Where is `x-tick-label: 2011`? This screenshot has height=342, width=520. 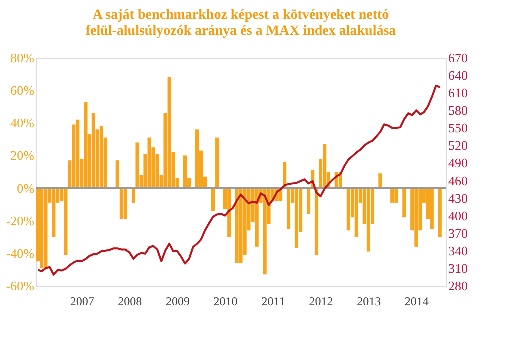
x-tick-label: 2011 is located at coordinates (274, 301).